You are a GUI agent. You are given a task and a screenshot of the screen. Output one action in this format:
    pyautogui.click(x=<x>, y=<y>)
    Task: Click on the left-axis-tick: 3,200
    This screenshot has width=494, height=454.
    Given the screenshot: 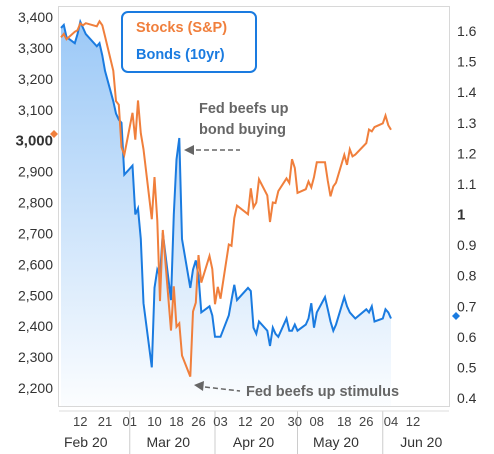 What is the action you would take?
    pyautogui.click(x=35, y=79)
    